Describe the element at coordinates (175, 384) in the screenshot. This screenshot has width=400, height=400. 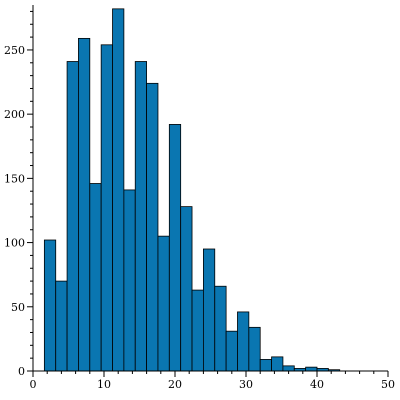
I see `x-tick-label: 20` at that location.